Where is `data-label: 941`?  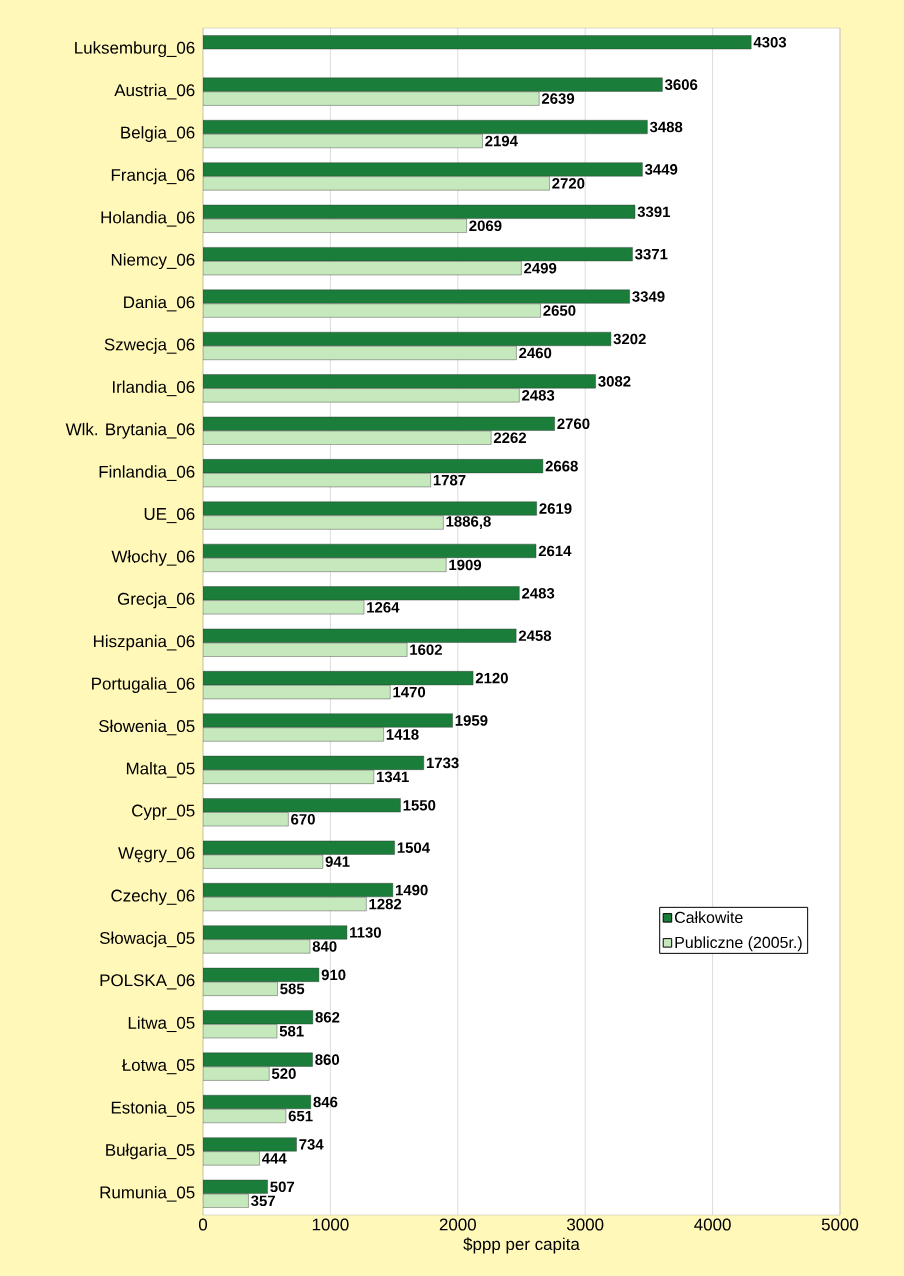
data-label: 941 is located at coordinates (337, 861).